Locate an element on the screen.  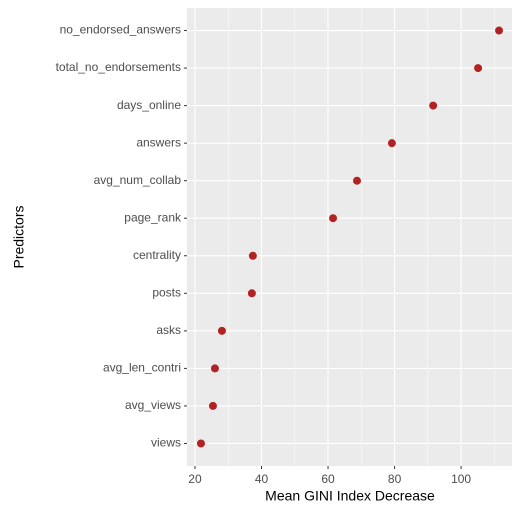
x-tick-label: 80 is located at coordinates (395, 479).